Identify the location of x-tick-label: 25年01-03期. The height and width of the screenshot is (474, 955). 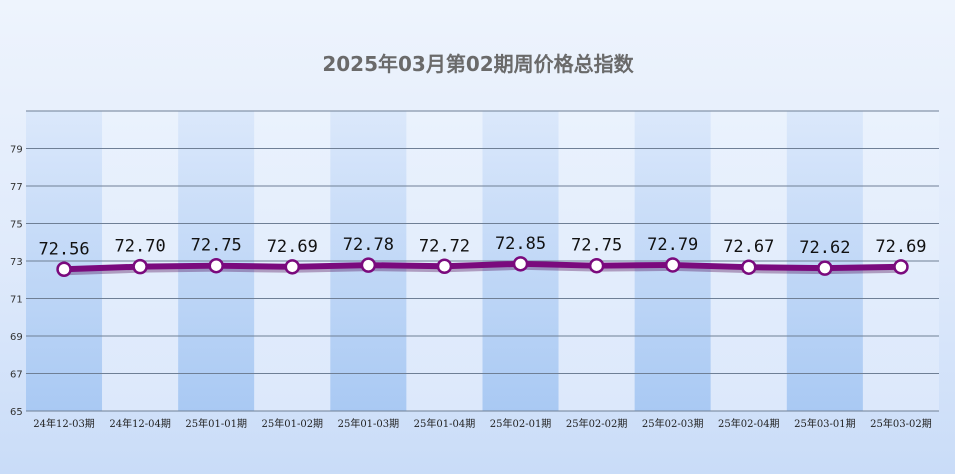
(369, 423).